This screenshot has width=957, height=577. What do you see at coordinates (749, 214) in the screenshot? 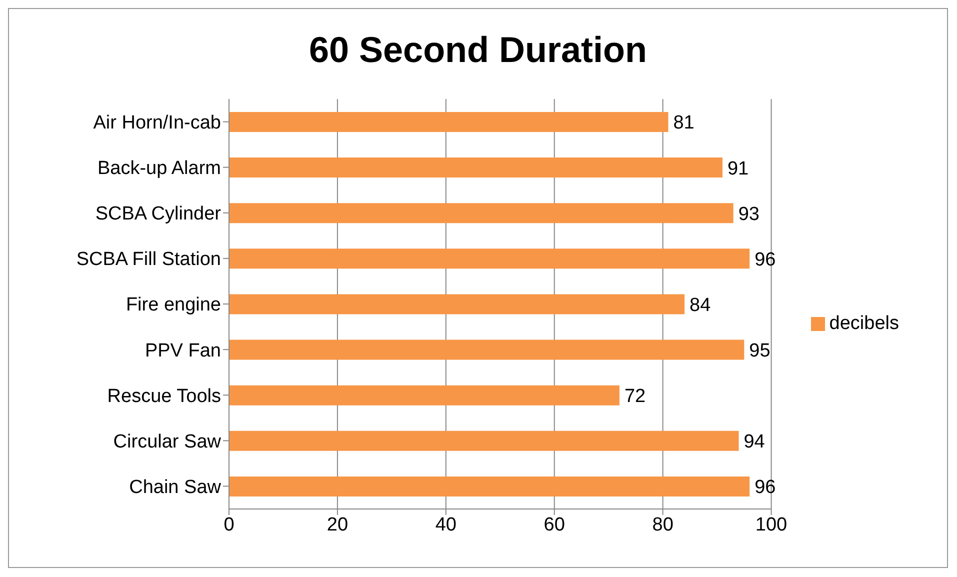
I see `data-label: 93` at bounding box center [749, 214].